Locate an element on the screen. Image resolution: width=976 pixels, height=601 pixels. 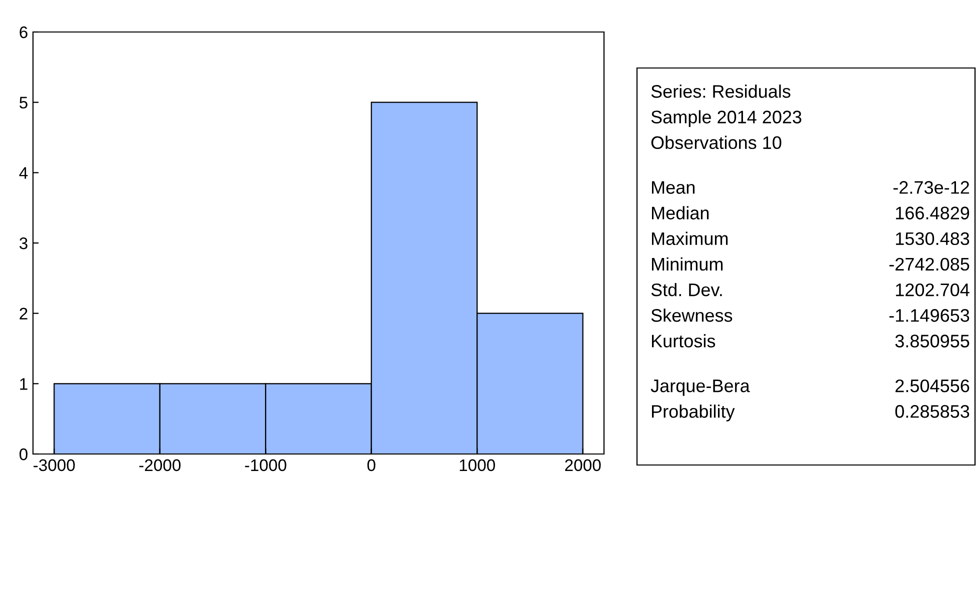
y-tick-label: 0 is located at coordinates (24, 454).